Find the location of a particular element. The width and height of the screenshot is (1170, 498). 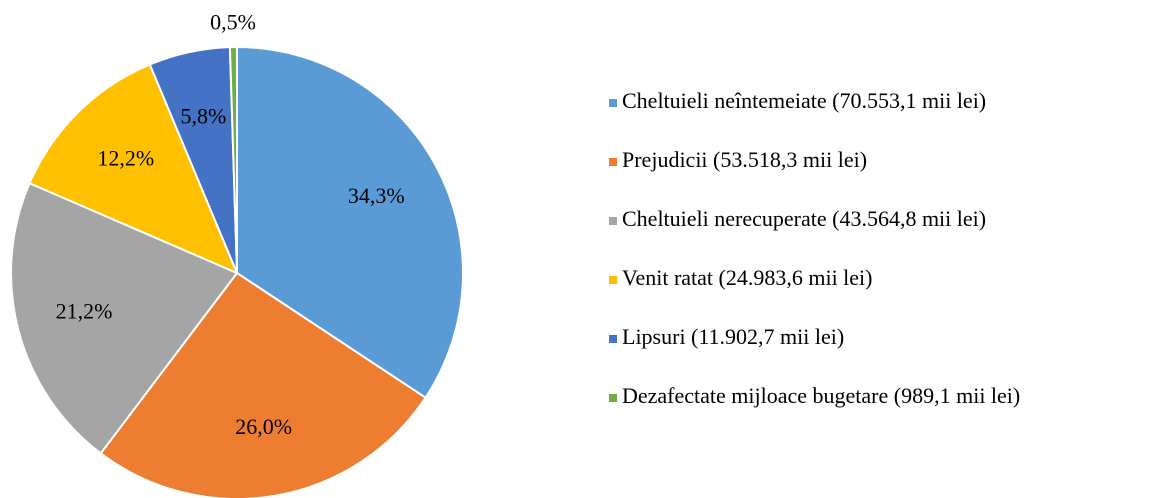

data-label: 34,3% is located at coordinates (376, 195).